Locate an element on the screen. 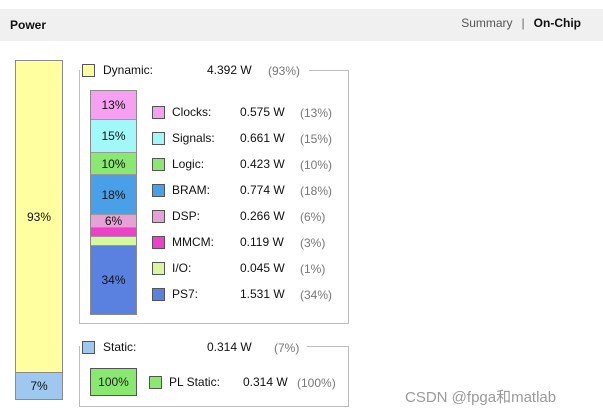  dynamic-item-pct: (15%) is located at coordinates (316, 139).